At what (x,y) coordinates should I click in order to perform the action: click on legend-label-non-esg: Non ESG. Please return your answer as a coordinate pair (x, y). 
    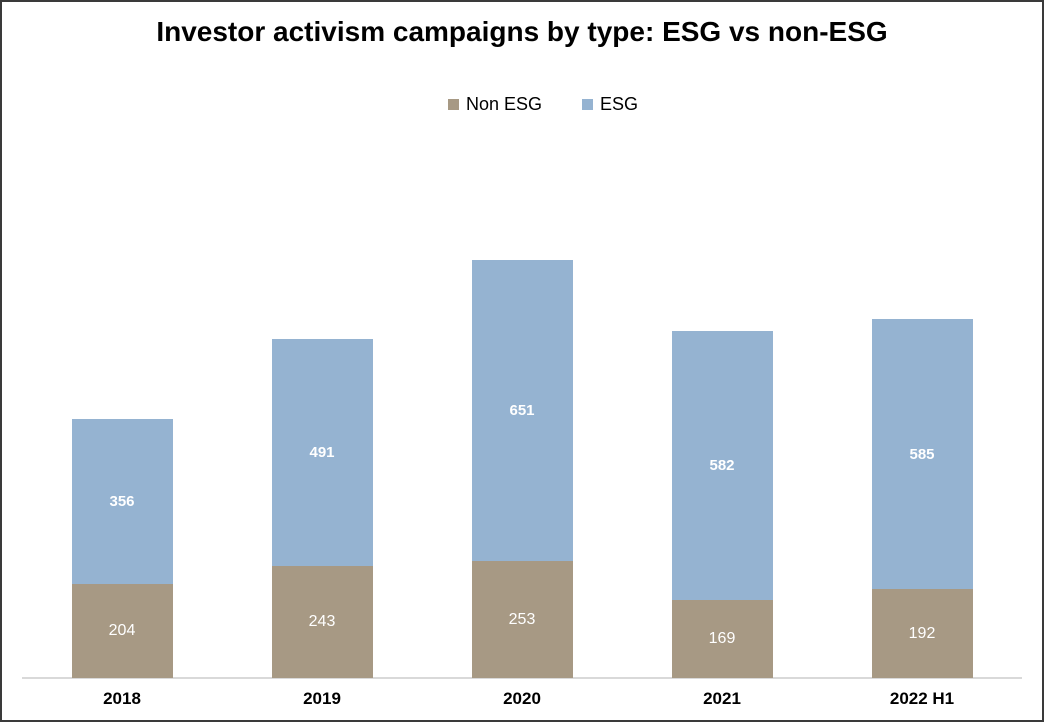
    Looking at the image, I should click on (504, 103).